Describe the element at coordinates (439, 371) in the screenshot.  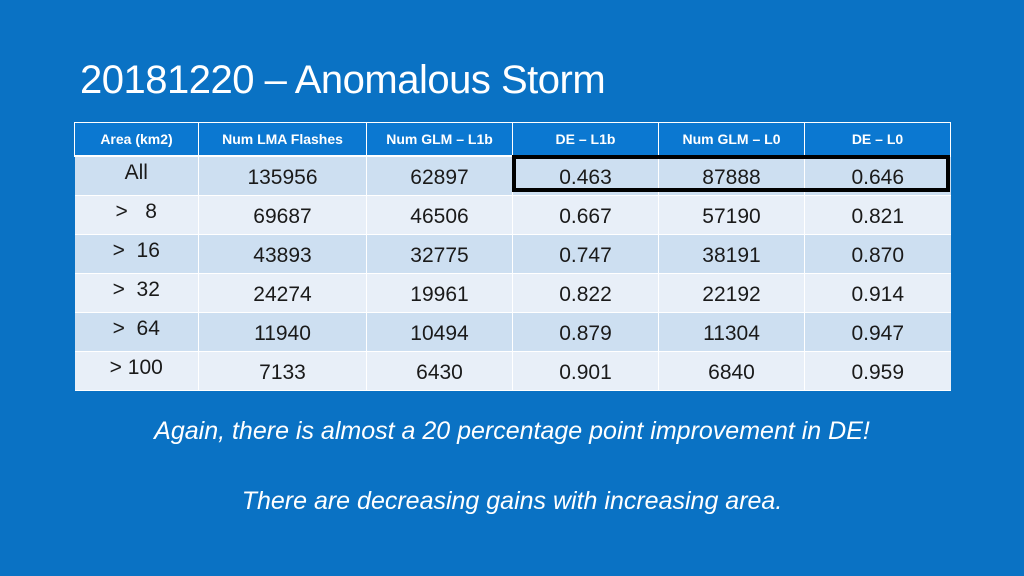
I see `cell-num-glm-l1b: 6430` at that location.